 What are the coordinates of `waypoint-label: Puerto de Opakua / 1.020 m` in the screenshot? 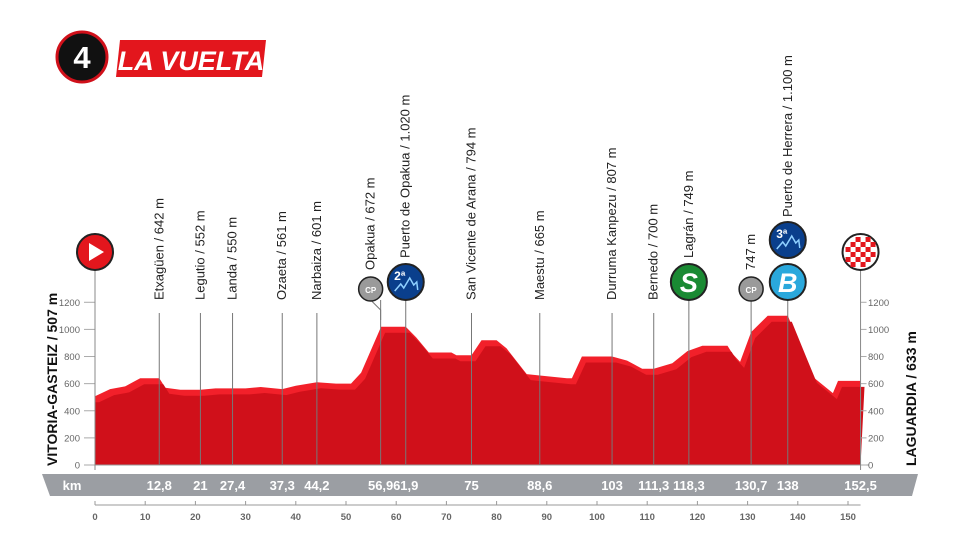 It's located at (405, 176).